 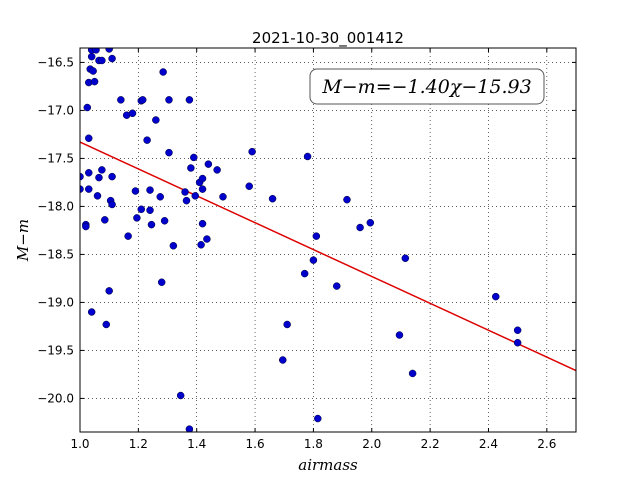 What do you see at coordinates (328, 465) in the screenshot?
I see `x-axis-label: airmass` at bounding box center [328, 465].